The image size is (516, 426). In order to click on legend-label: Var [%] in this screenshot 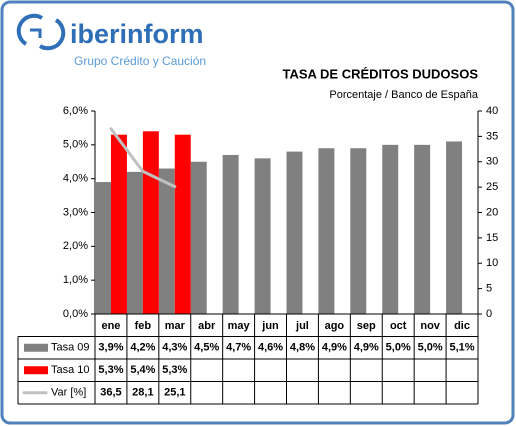, I will do `click(68, 393)`.